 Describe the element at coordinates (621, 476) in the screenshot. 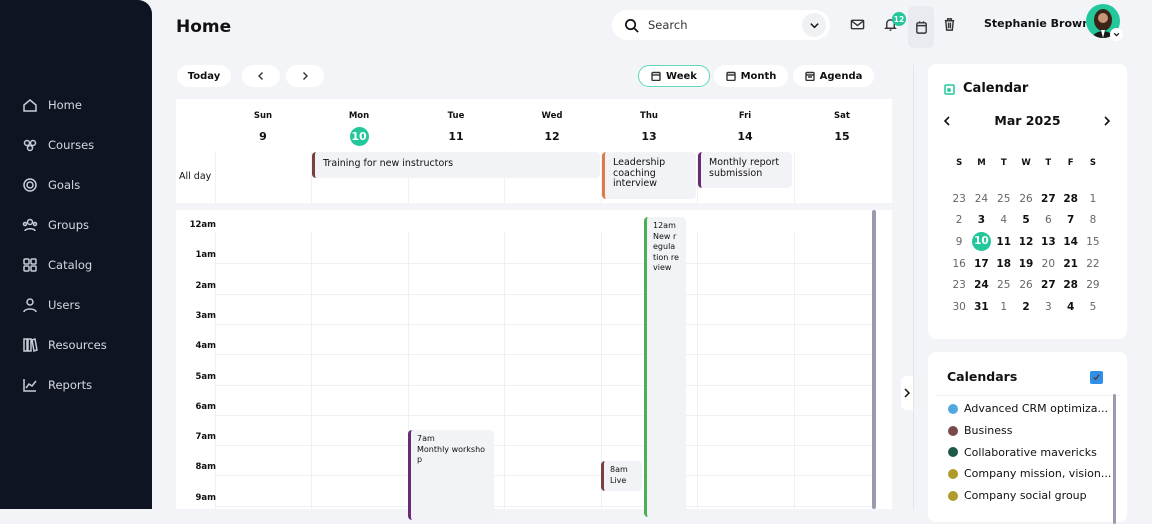

I see `calendar-event: 8am Live` at that location.